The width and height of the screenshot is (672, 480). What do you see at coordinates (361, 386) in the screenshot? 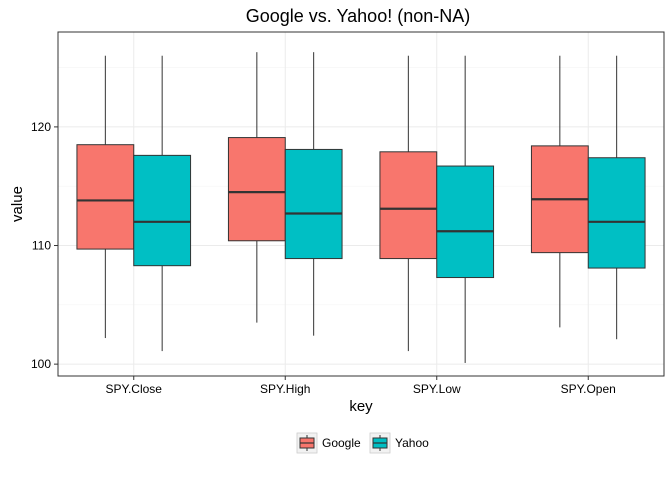
I see `x-axis: SPY.Close SPY.High SPY.Low SPY.Open` at bounding box center [361, 386].